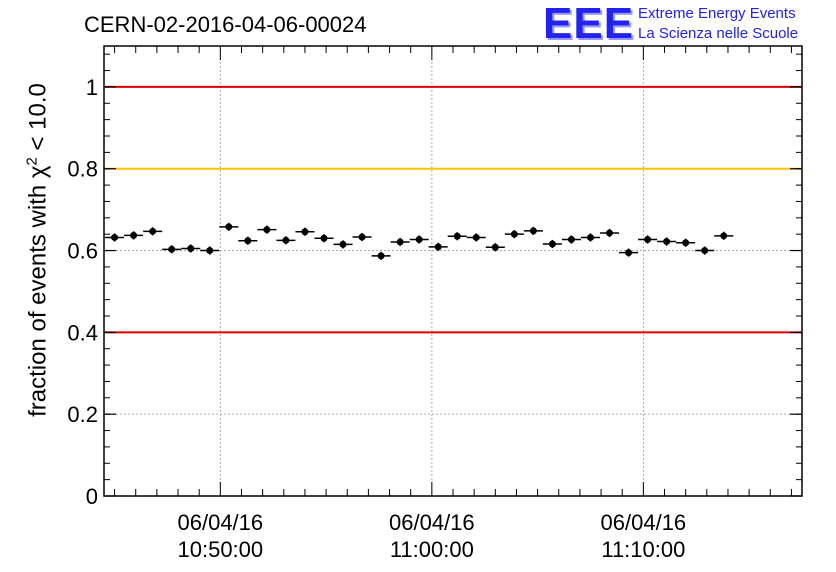  Describe the element at coordinates (32, 161) in the screenshot. I see `y-axis-label-sup: 2` at that location.